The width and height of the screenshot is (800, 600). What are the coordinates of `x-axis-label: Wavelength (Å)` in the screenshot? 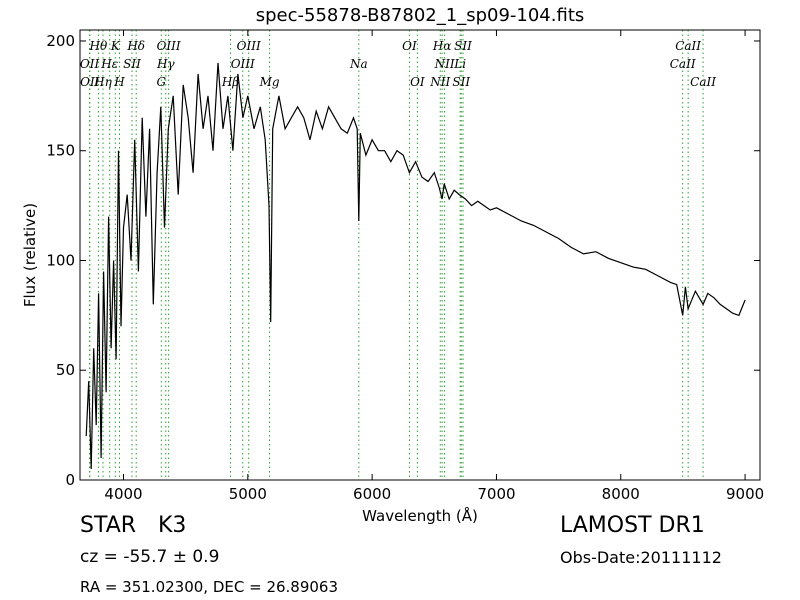 It's located at (420, 515).